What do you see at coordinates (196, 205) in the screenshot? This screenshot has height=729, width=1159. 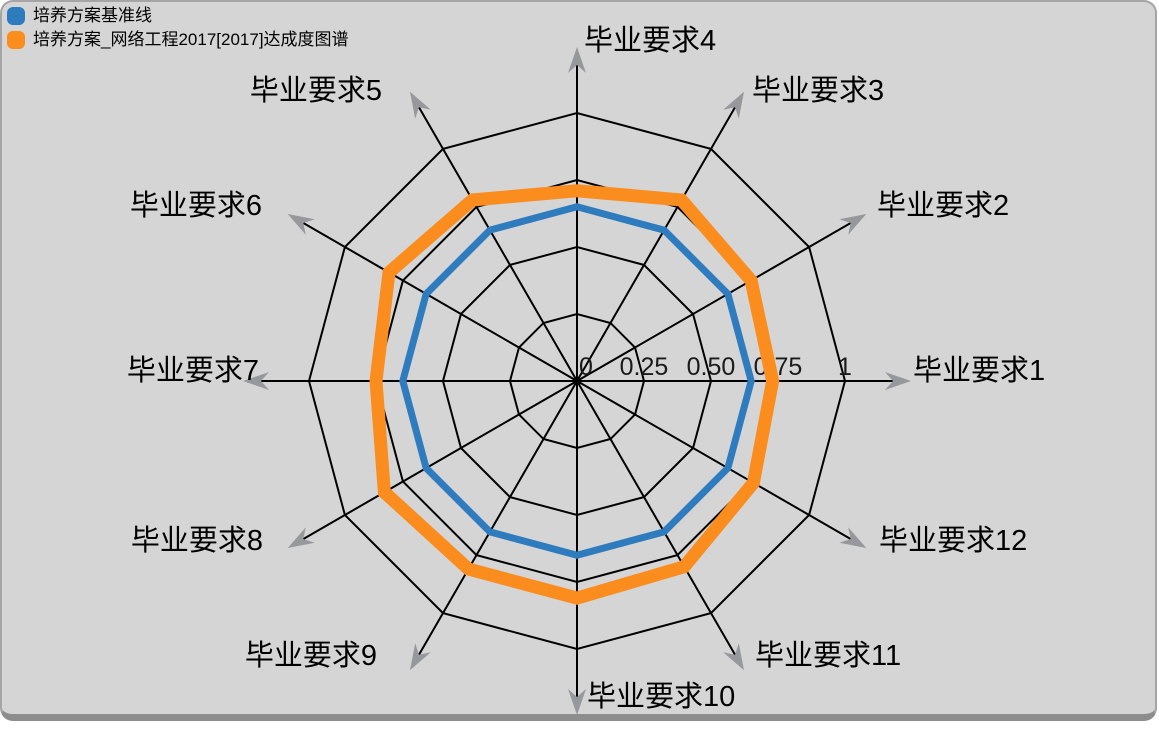 I see `axis-label: 毕业要求6` at bounding box center [196, 205].